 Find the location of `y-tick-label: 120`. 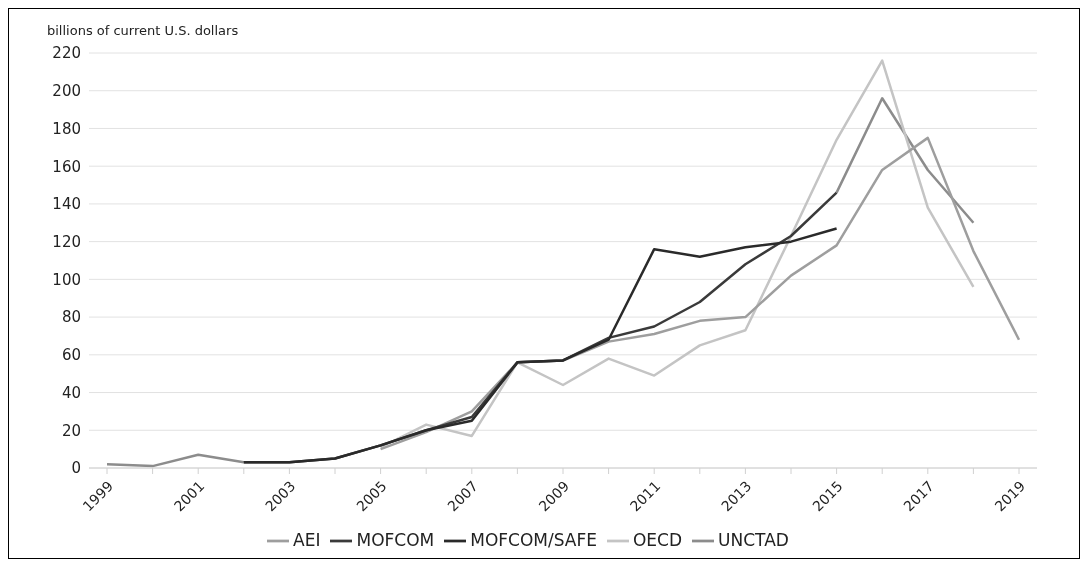

y-tick-label: 120 is located at coordinates (66, 241).